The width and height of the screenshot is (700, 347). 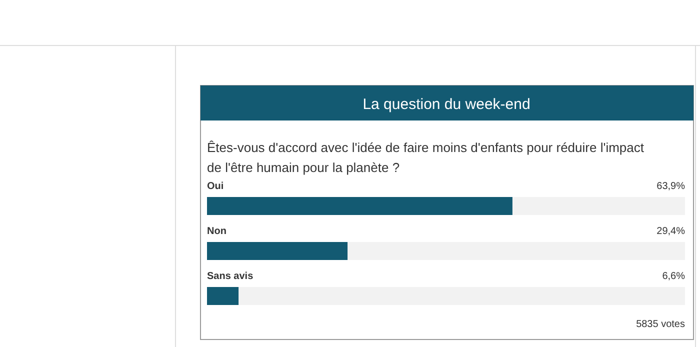 What do you see at coordinates (671, 186) in the screenshot?
I see `data-label: 63,9%` at bounding box center [671, 186].